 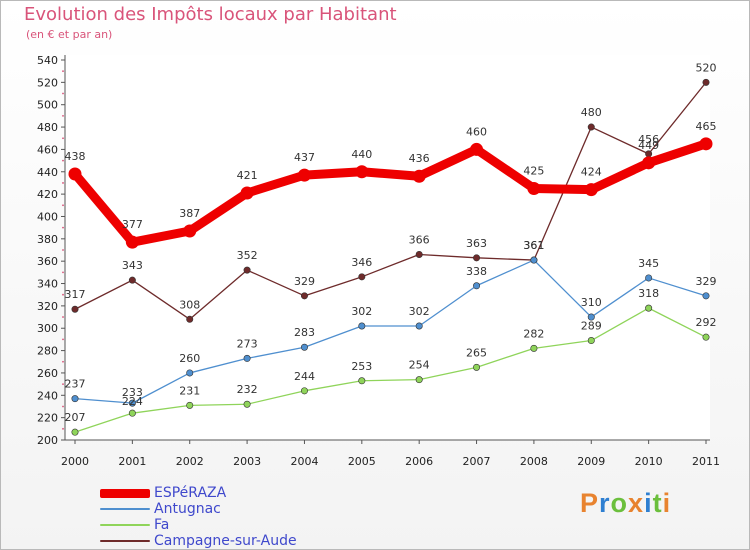 I want to click on chart-title: Evolution des Impôts locaux par Habitant, so click(x=210, y=14).